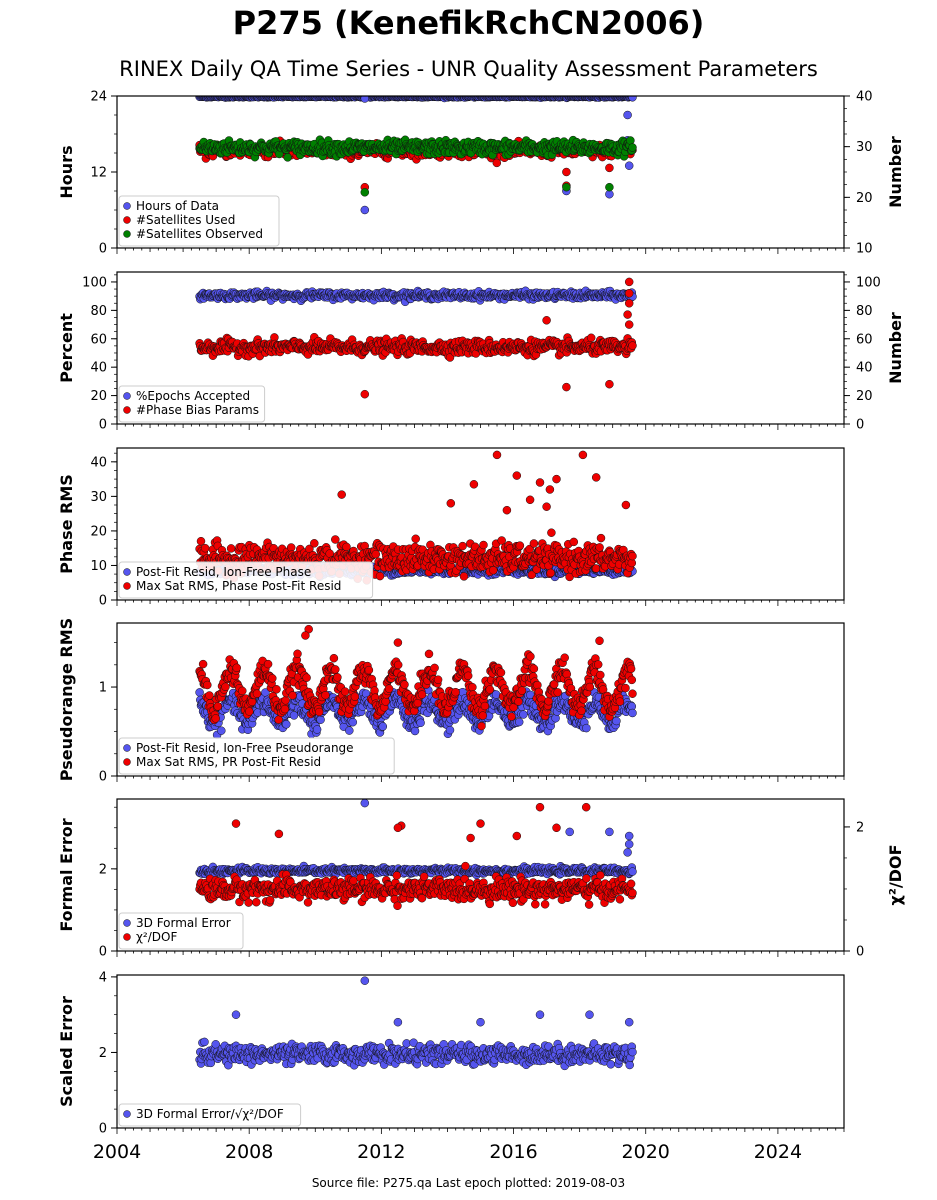 This screenshot has width=937, height=1200. What do you see at coordinates (416, 296) in the screenshot?
I see `series-1-points` at bounding box center [416, 296].